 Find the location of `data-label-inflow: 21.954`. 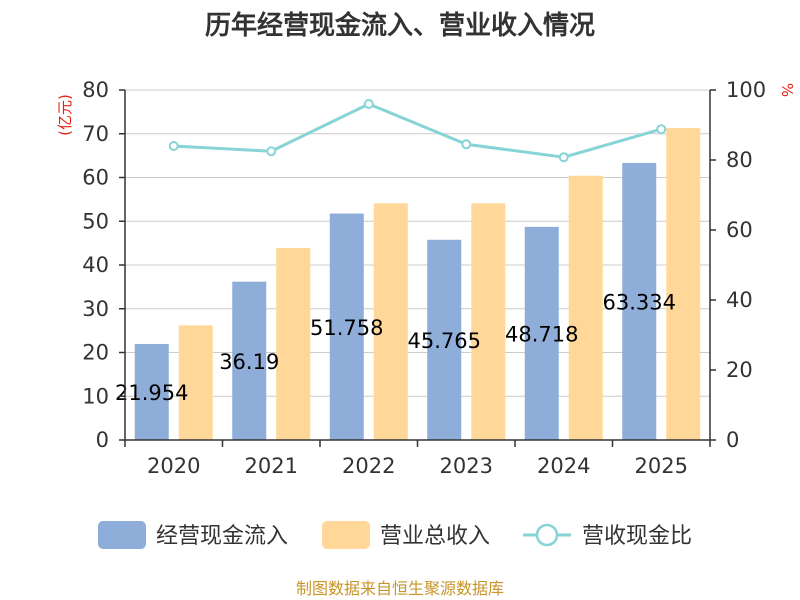

data-label-inflow: 21.954 is located at coordinates (151, 393).